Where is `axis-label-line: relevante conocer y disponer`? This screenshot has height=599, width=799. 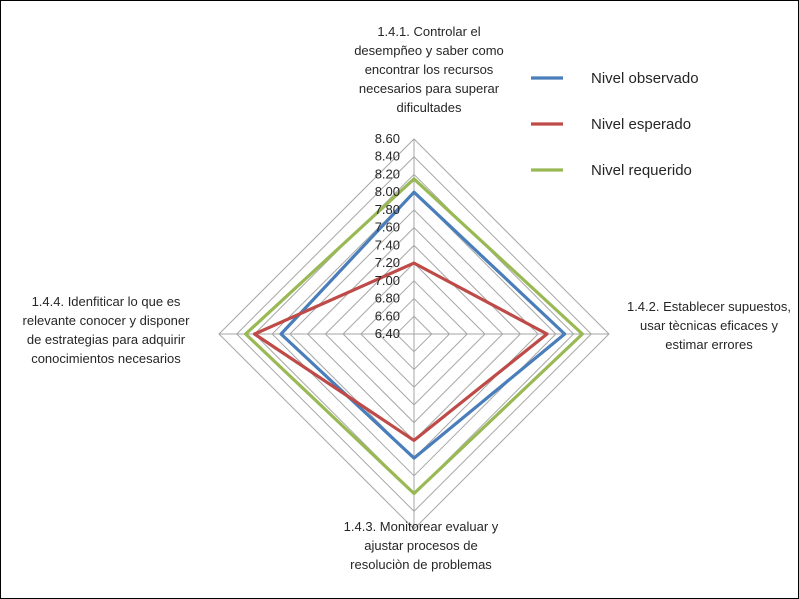
axis-label-line: relevante conocer y disponer is located at coordinates (107, 320).